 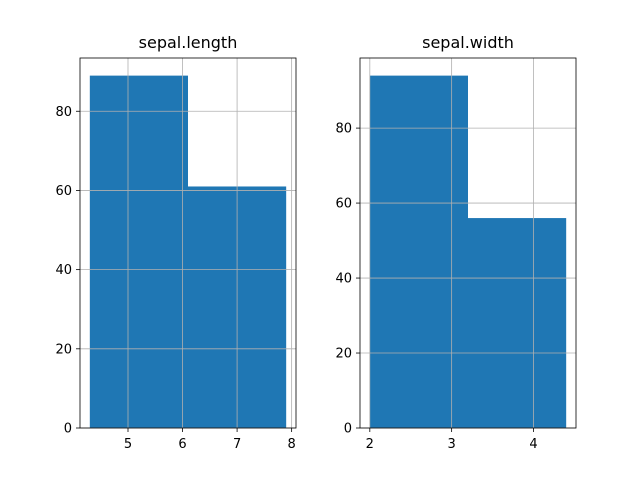 I want to click on x-tick-label: 6, so click(x=182, y=444).